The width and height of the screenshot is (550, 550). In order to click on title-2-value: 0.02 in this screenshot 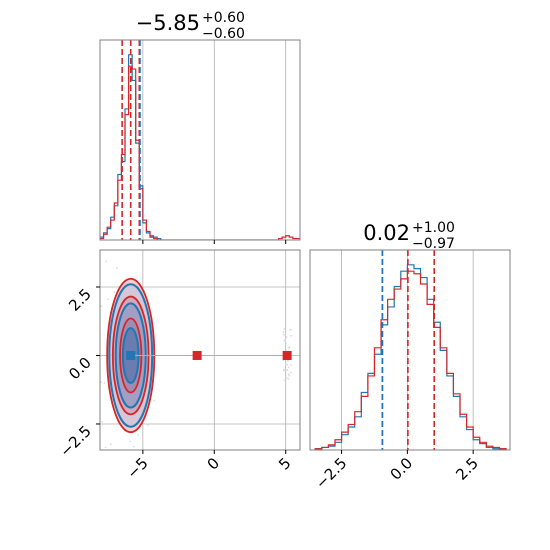, I will do `click(386, 233)`.